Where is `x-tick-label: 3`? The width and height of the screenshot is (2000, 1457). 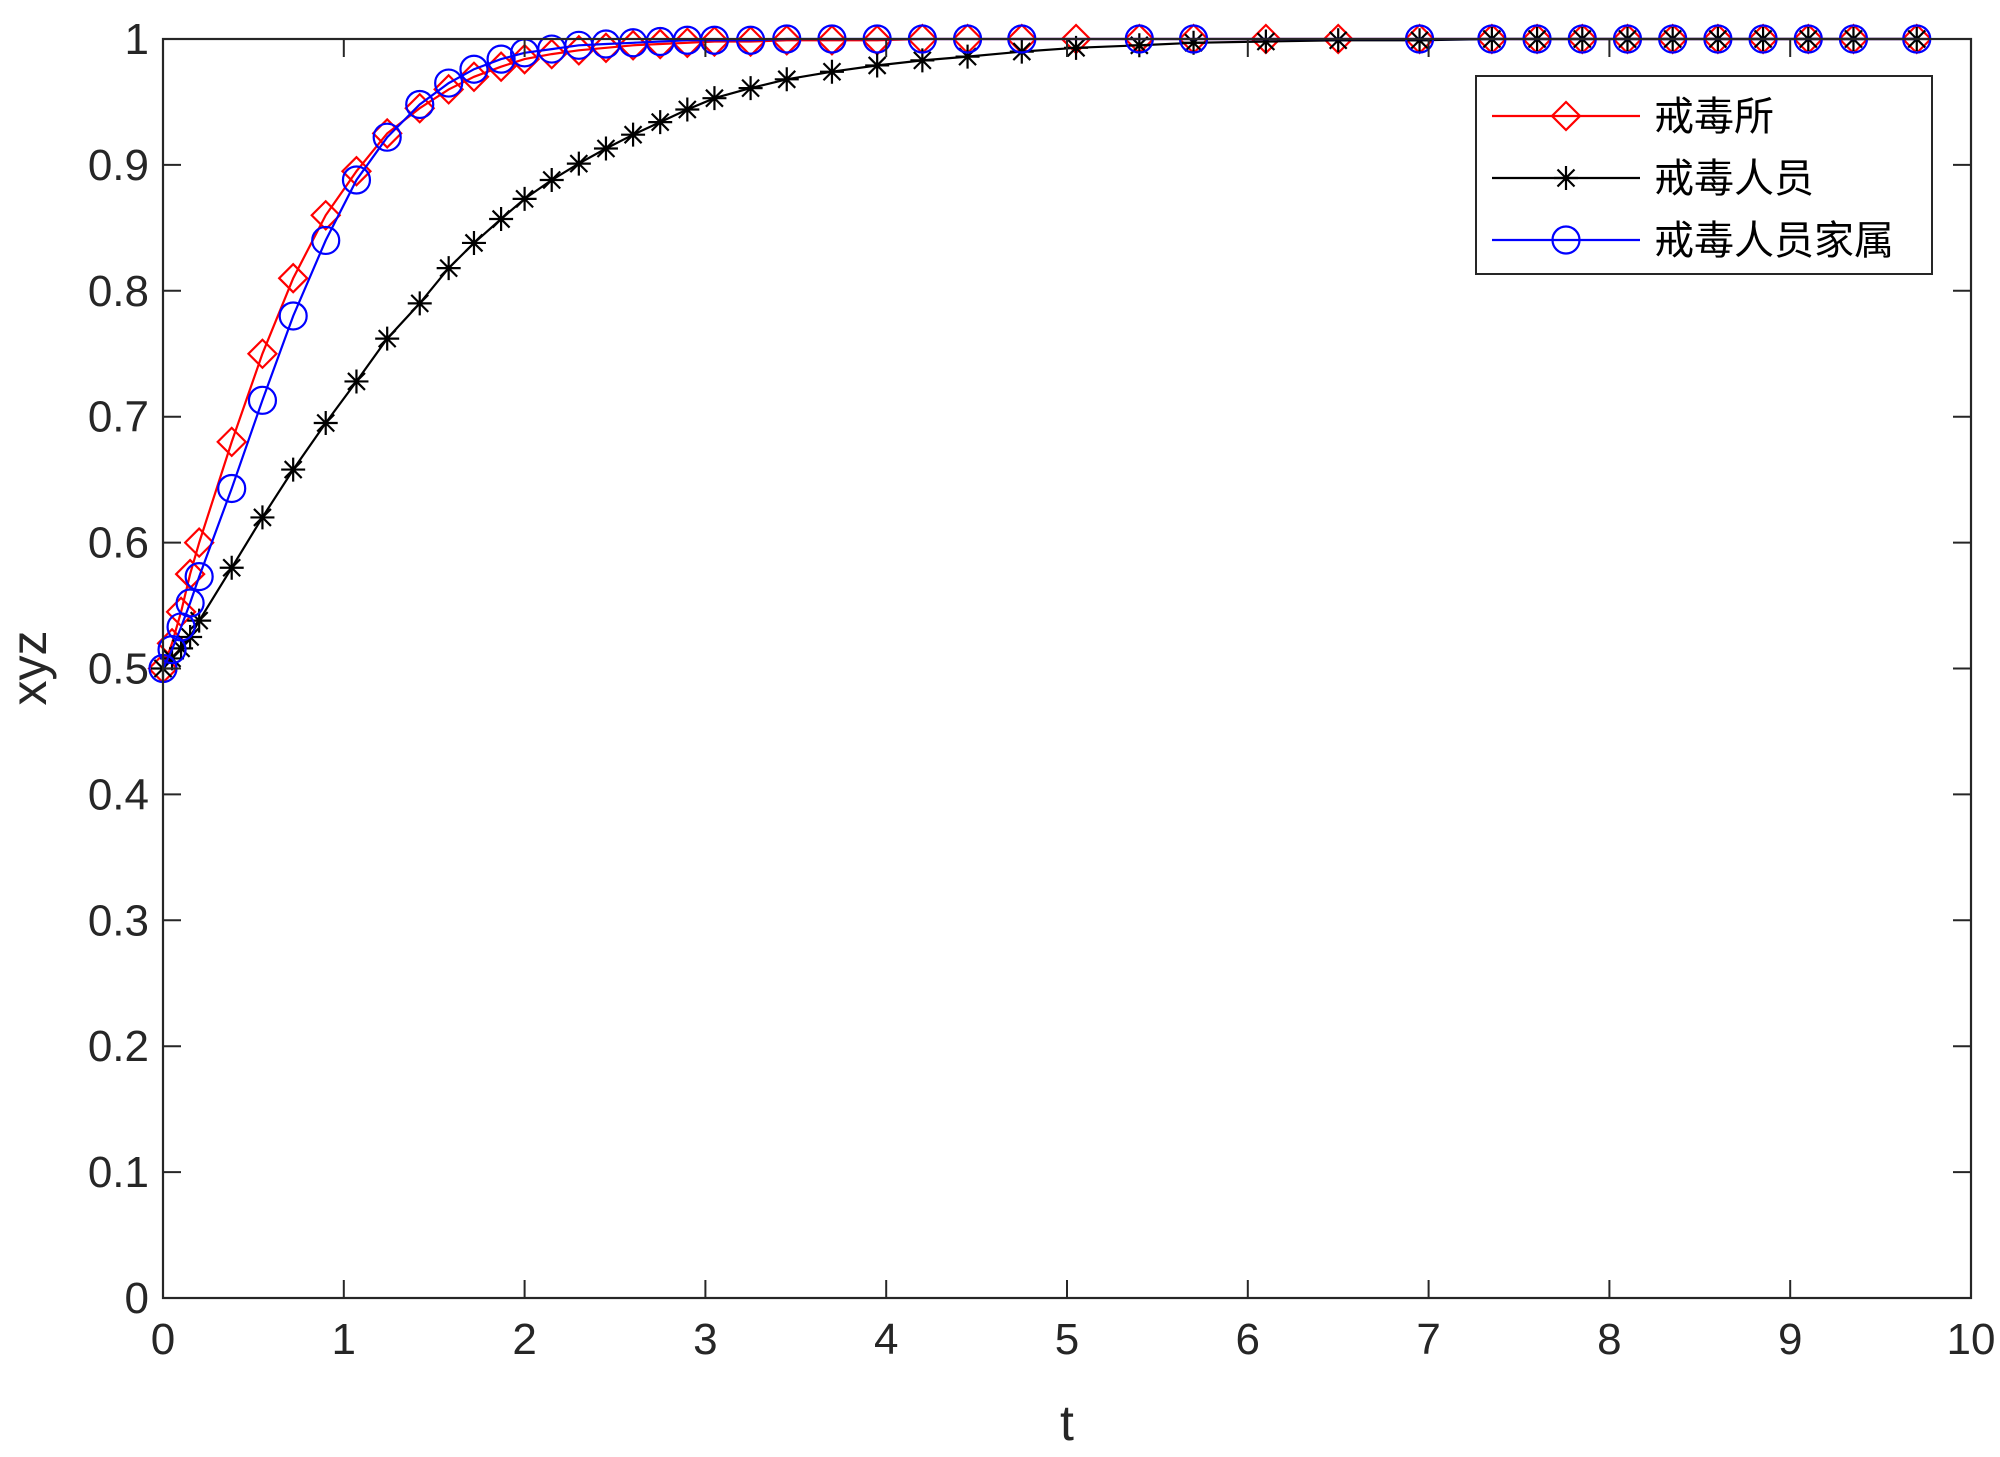 x-tick-label: 3 is located at coordinates (705, 1339).